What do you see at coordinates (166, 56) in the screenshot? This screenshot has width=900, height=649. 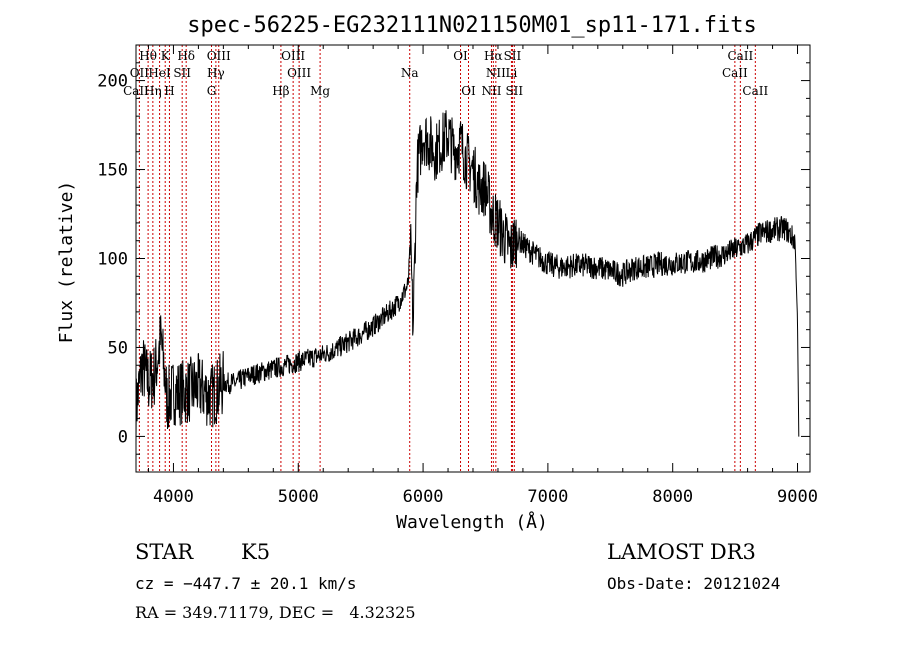 I see `line-label: K` at bounding box center [166, 56].